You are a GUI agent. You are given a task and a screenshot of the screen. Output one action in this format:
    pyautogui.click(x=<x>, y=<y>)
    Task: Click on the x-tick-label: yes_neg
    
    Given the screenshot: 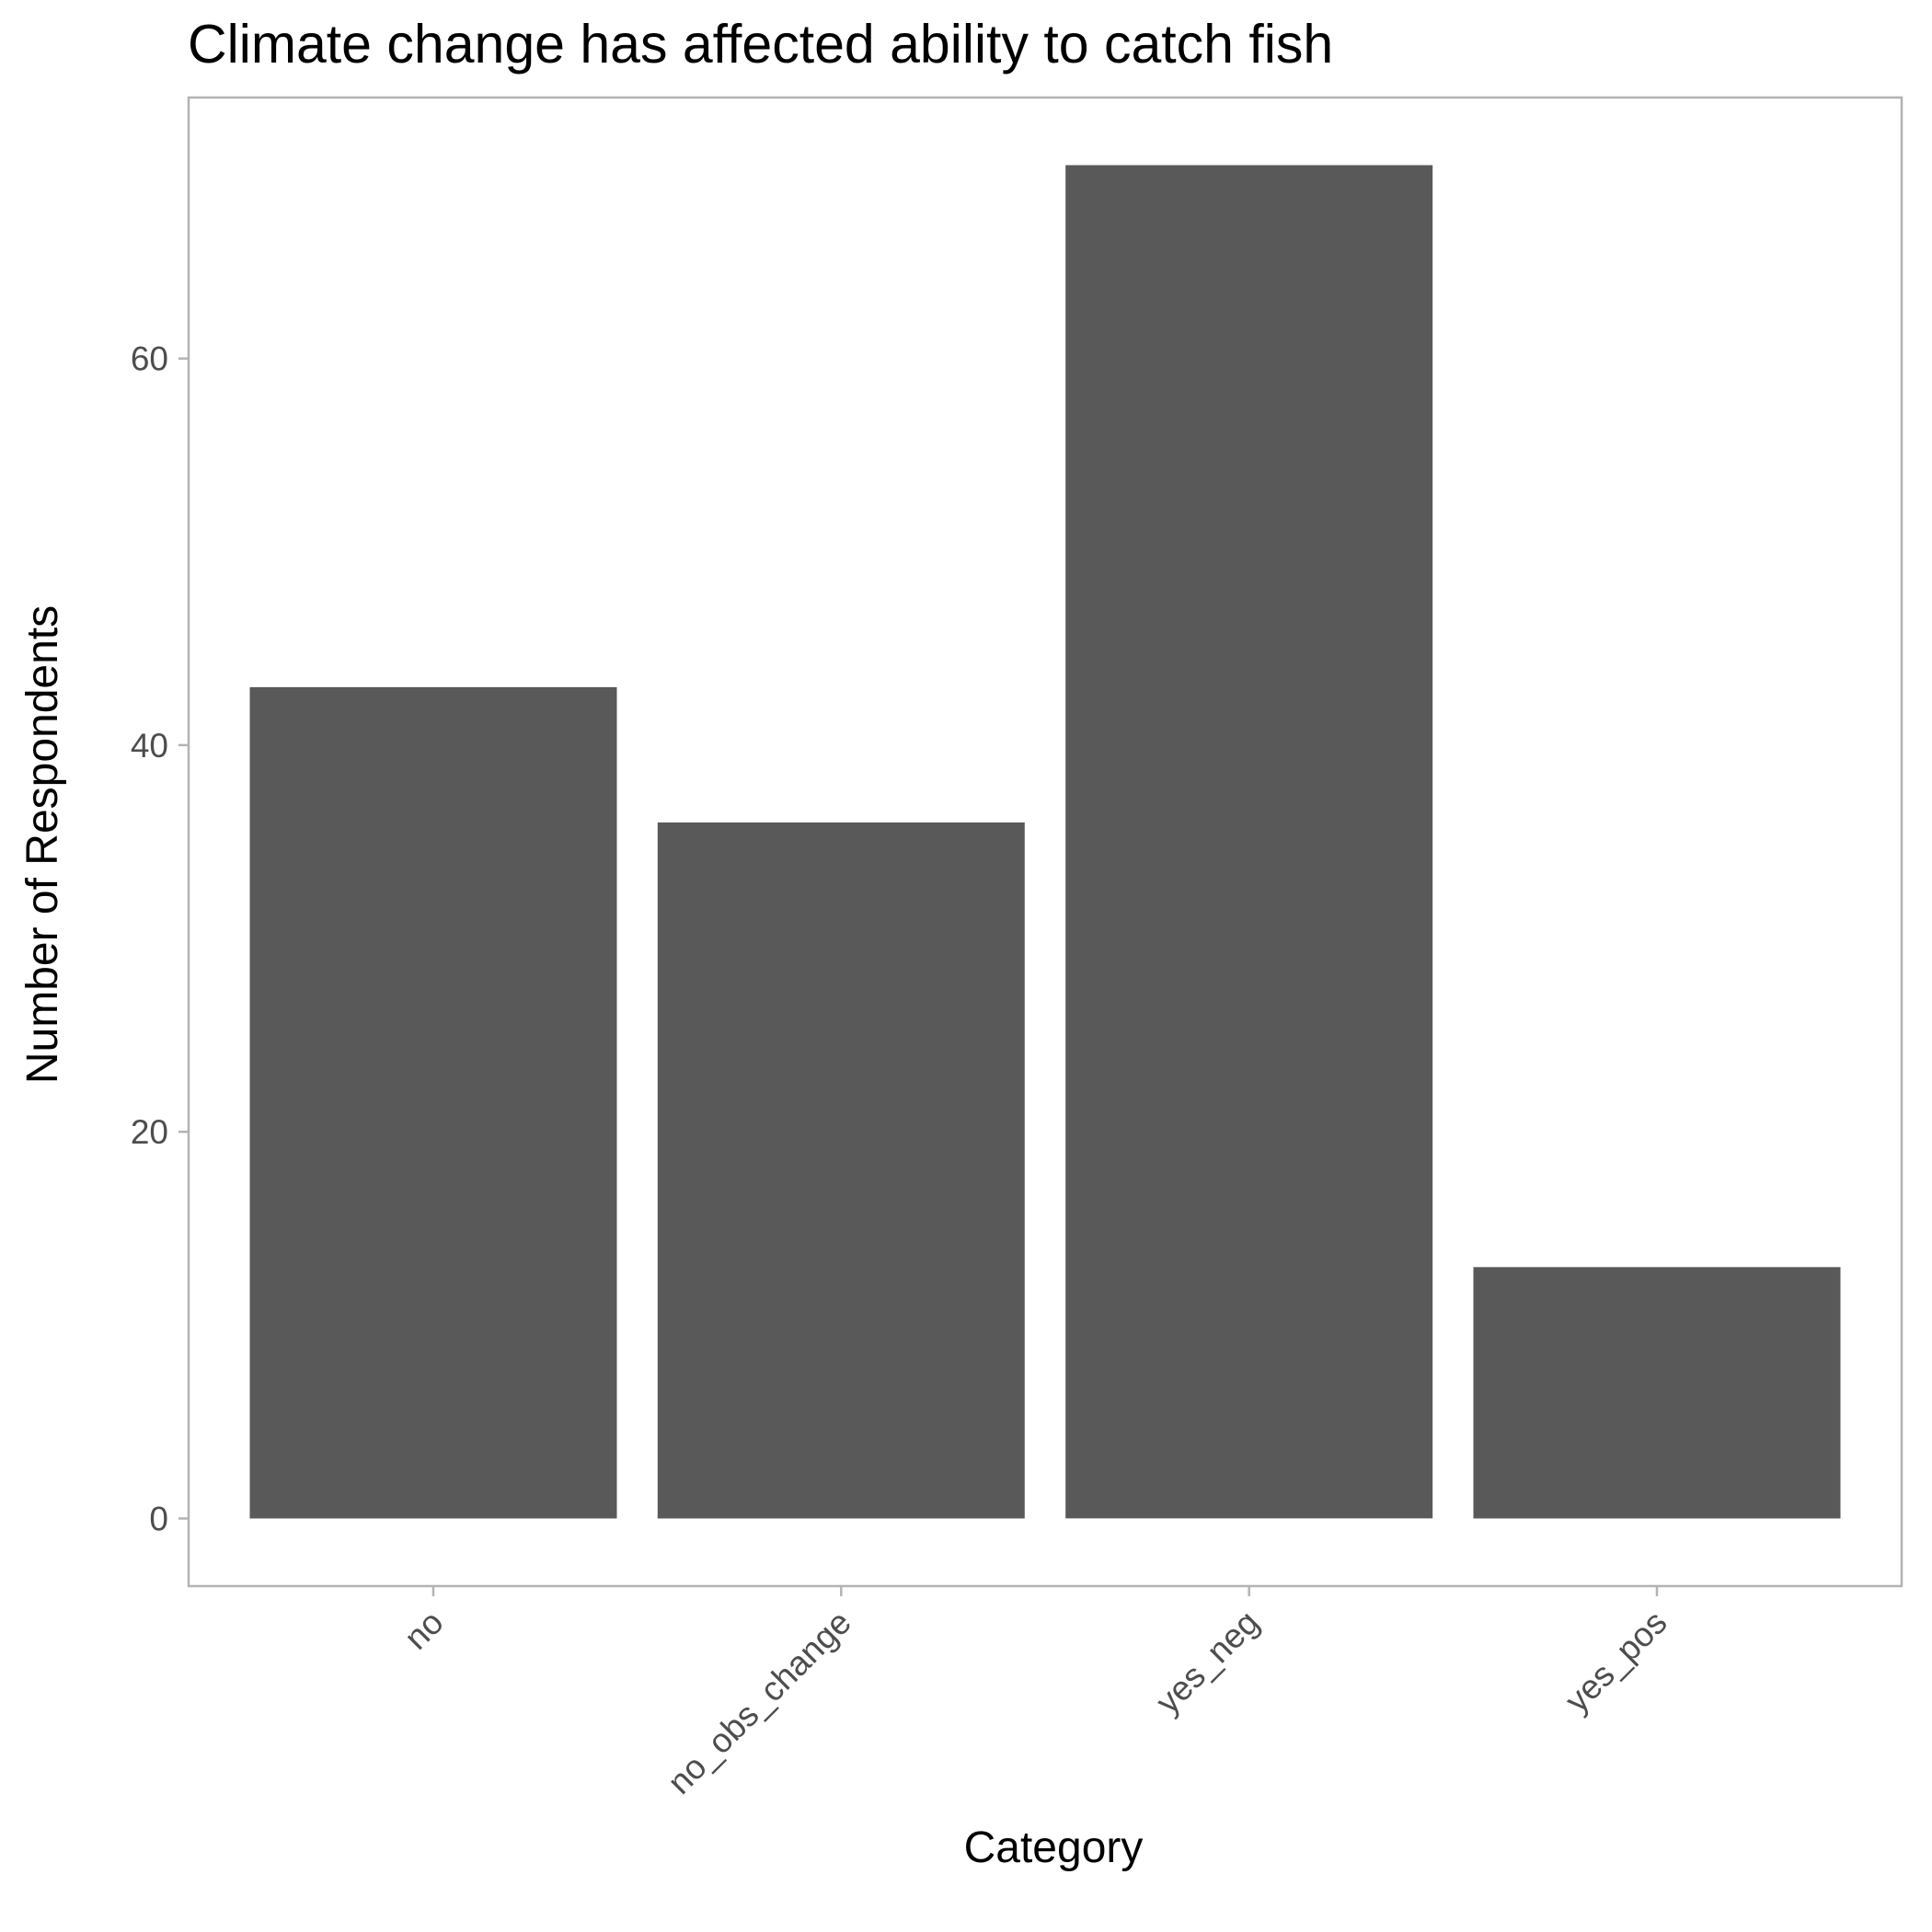 What is the action you would take?
    pyautogui.click(x=1207, y=1662)
    